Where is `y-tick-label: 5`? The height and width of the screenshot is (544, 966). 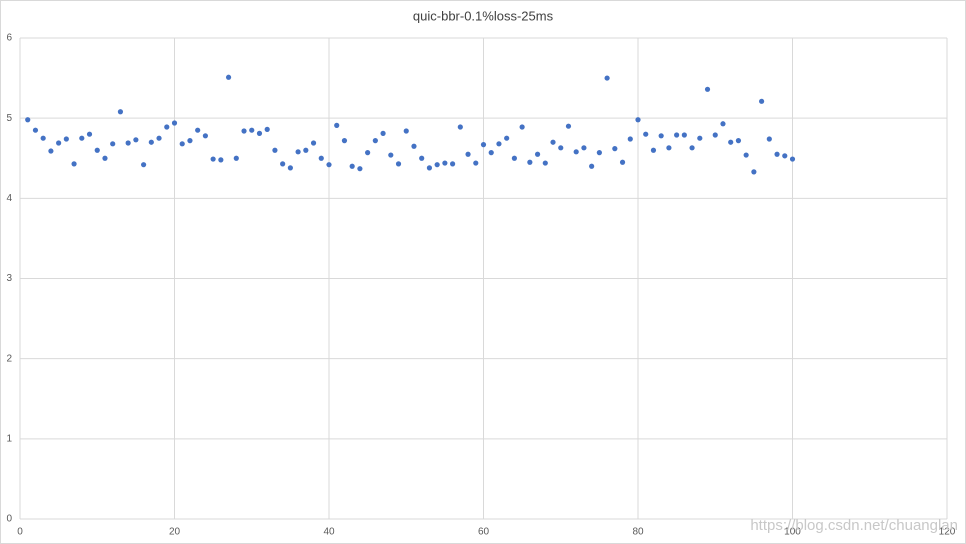 y-tick-label: 5 is located at coordinates (9, 118).